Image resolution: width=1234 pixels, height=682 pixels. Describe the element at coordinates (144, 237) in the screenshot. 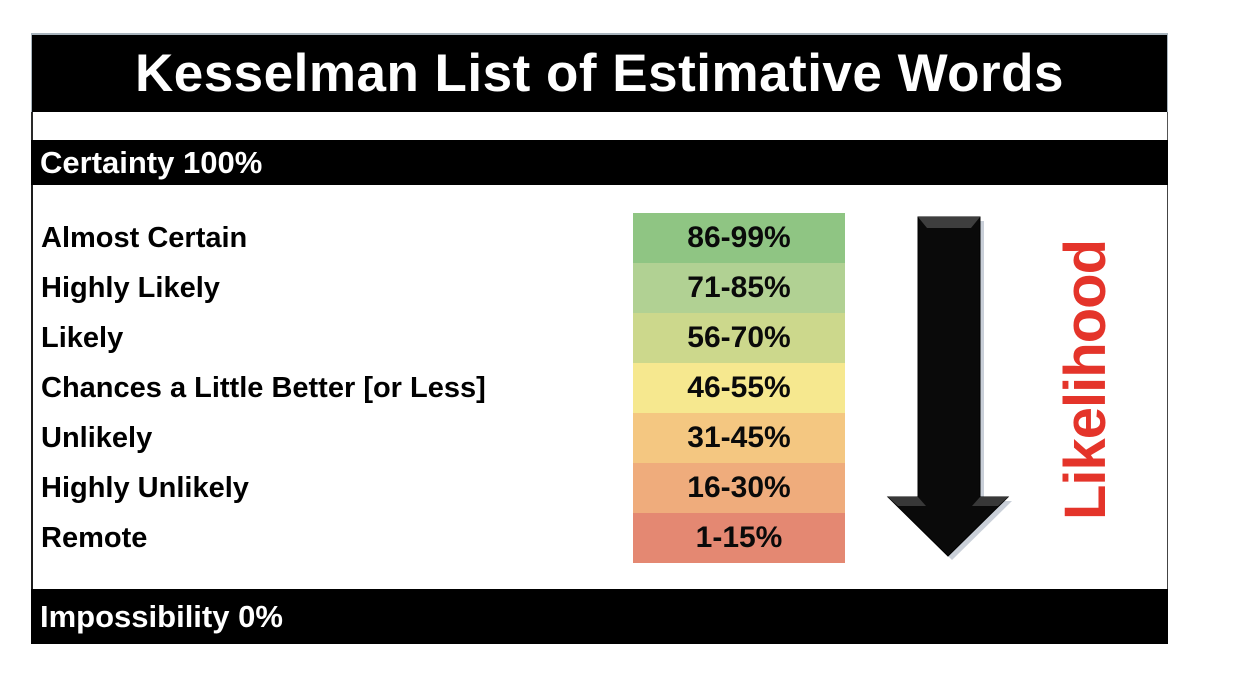

I see `term-label: Almost Certain` at that location.